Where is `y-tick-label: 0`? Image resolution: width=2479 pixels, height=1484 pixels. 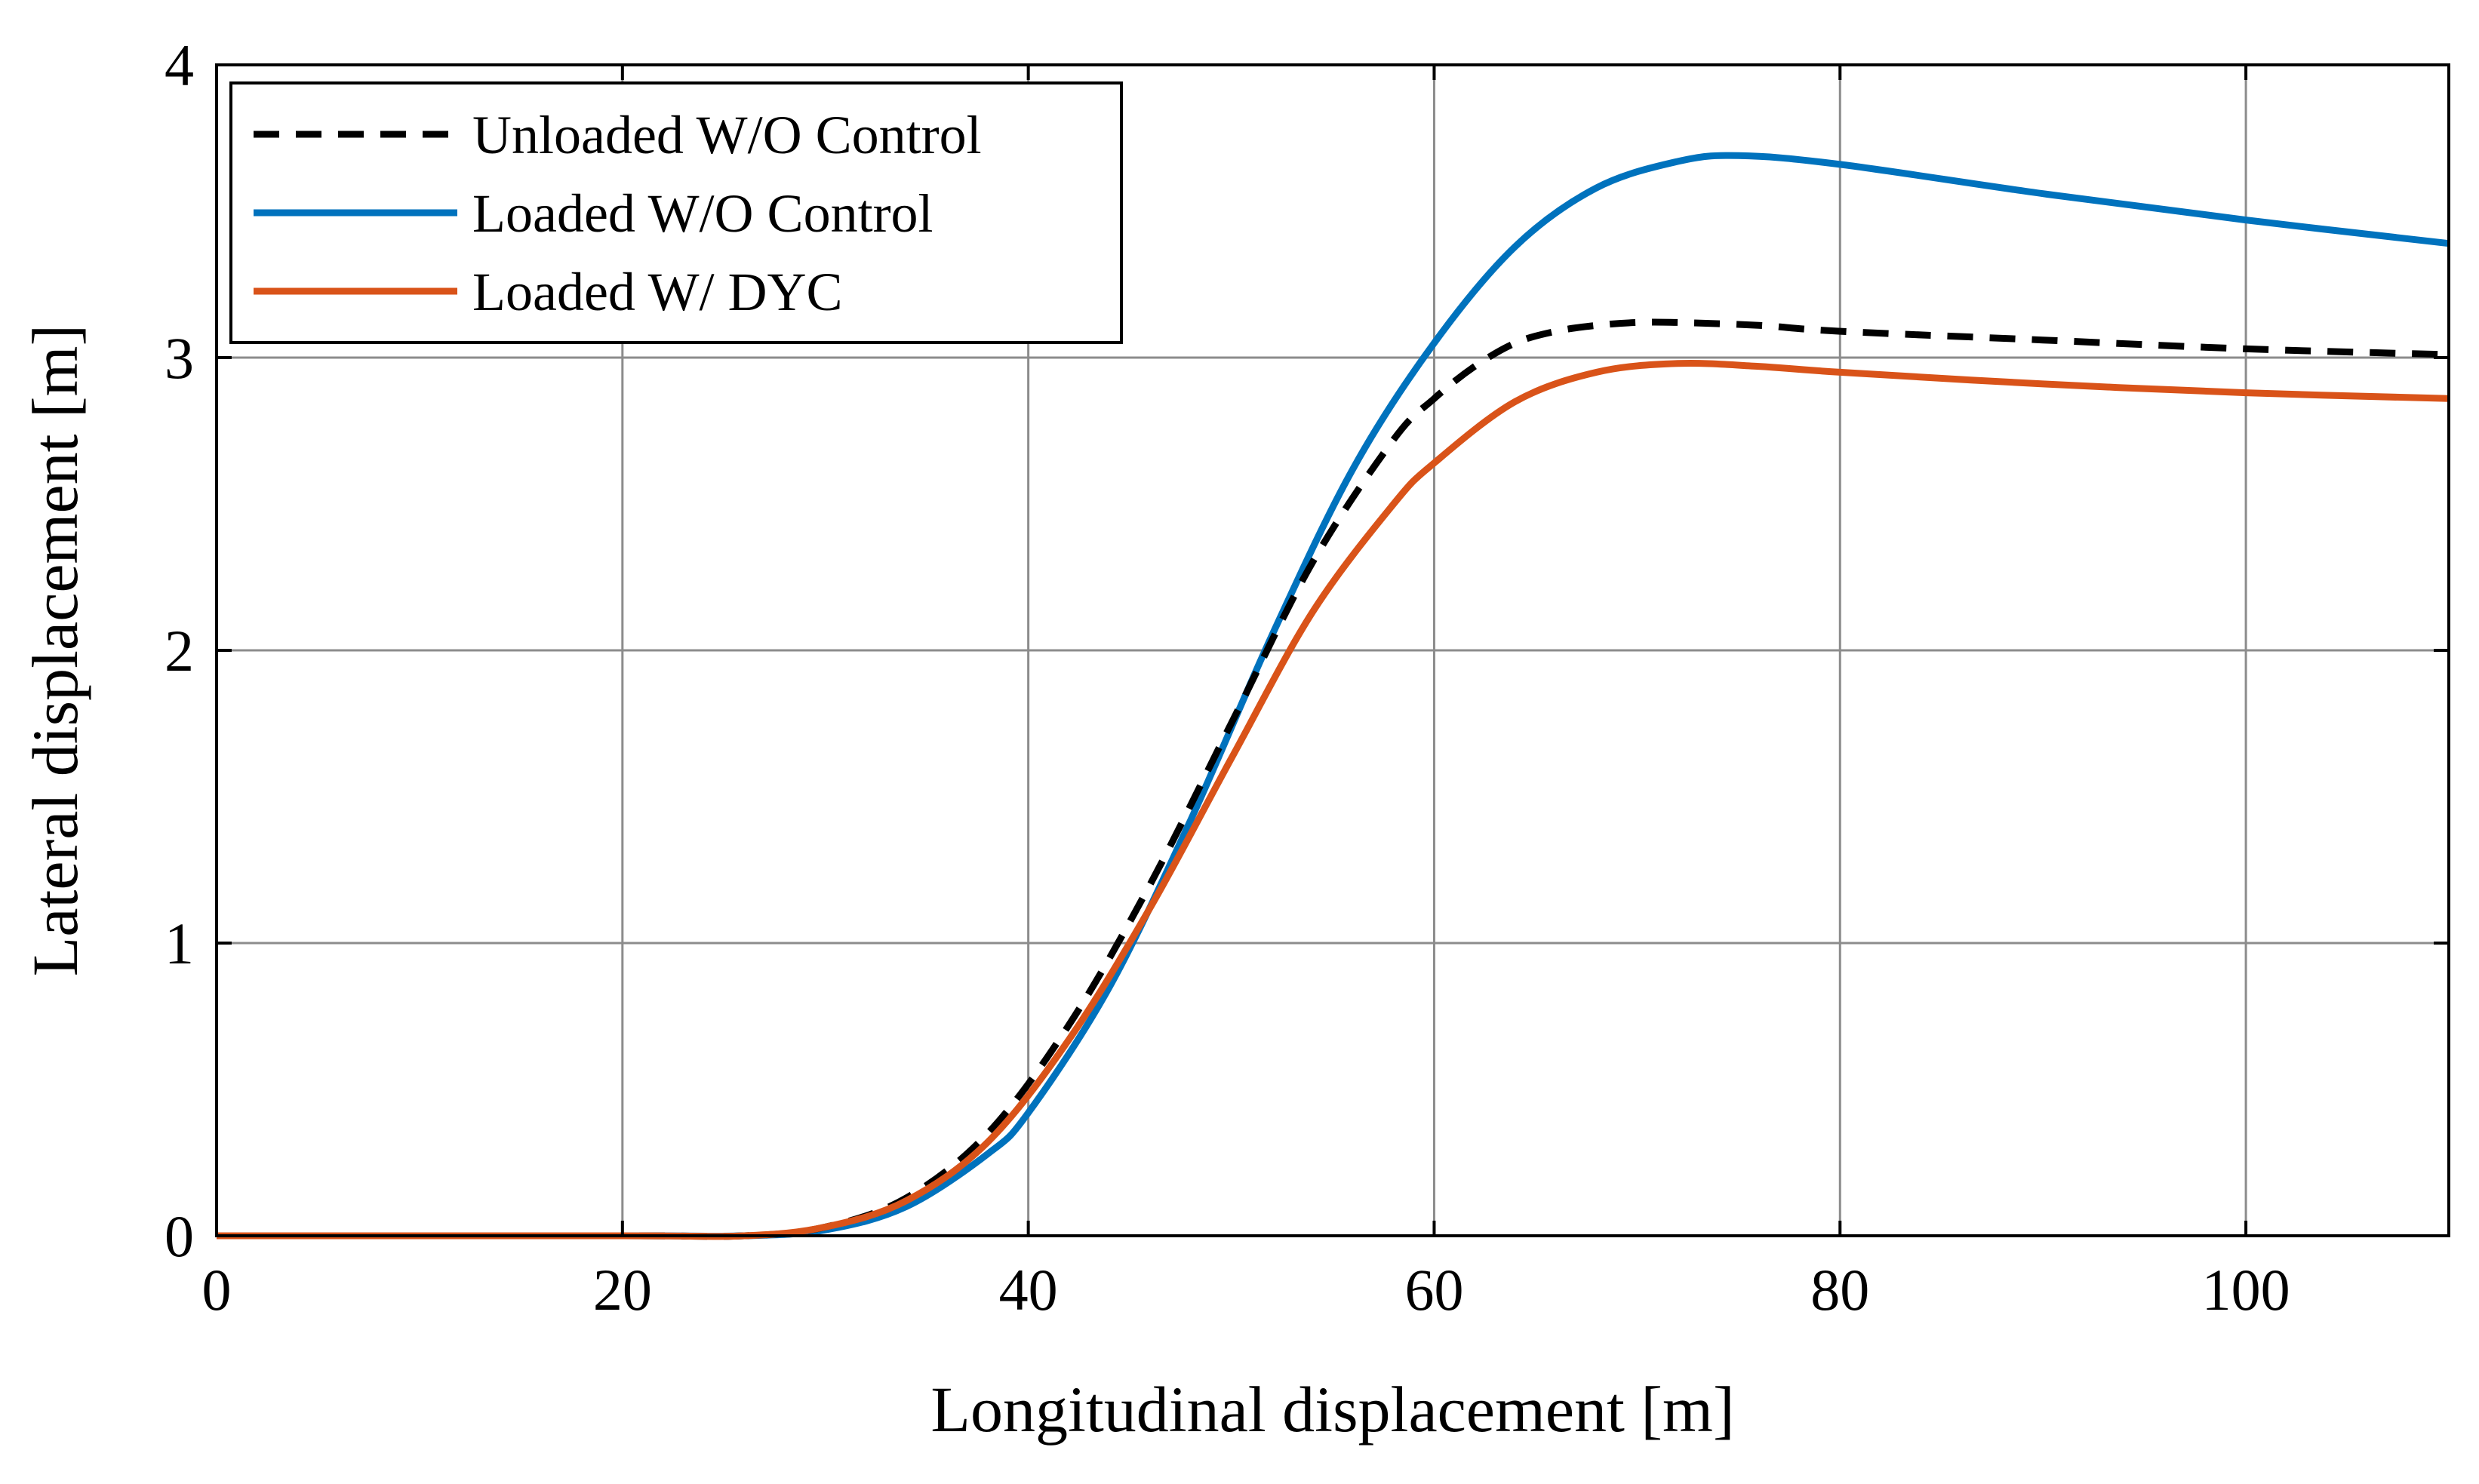 y-tick-label: 0 is located at coordinates (179, 1236).